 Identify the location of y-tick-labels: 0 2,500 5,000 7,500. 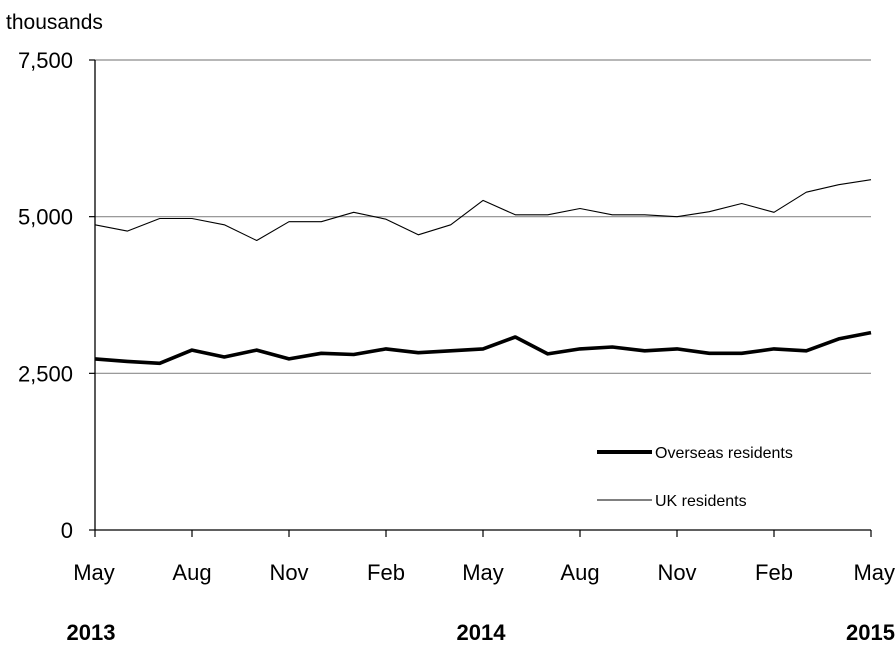
(45, 295).